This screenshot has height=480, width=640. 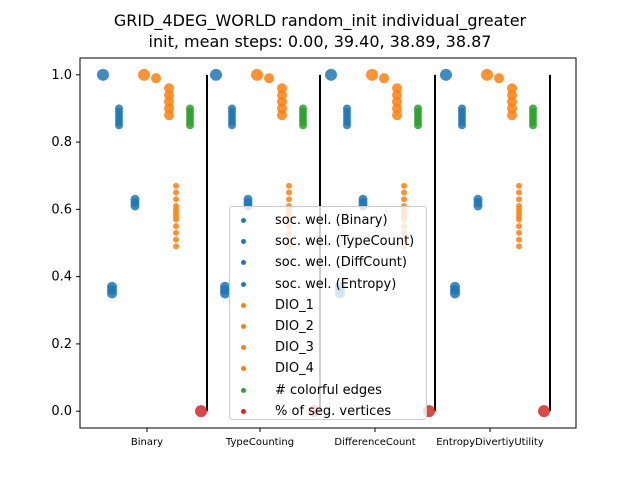 I want to click on y-tick-label: 1.0, so click(x=61, y=75).